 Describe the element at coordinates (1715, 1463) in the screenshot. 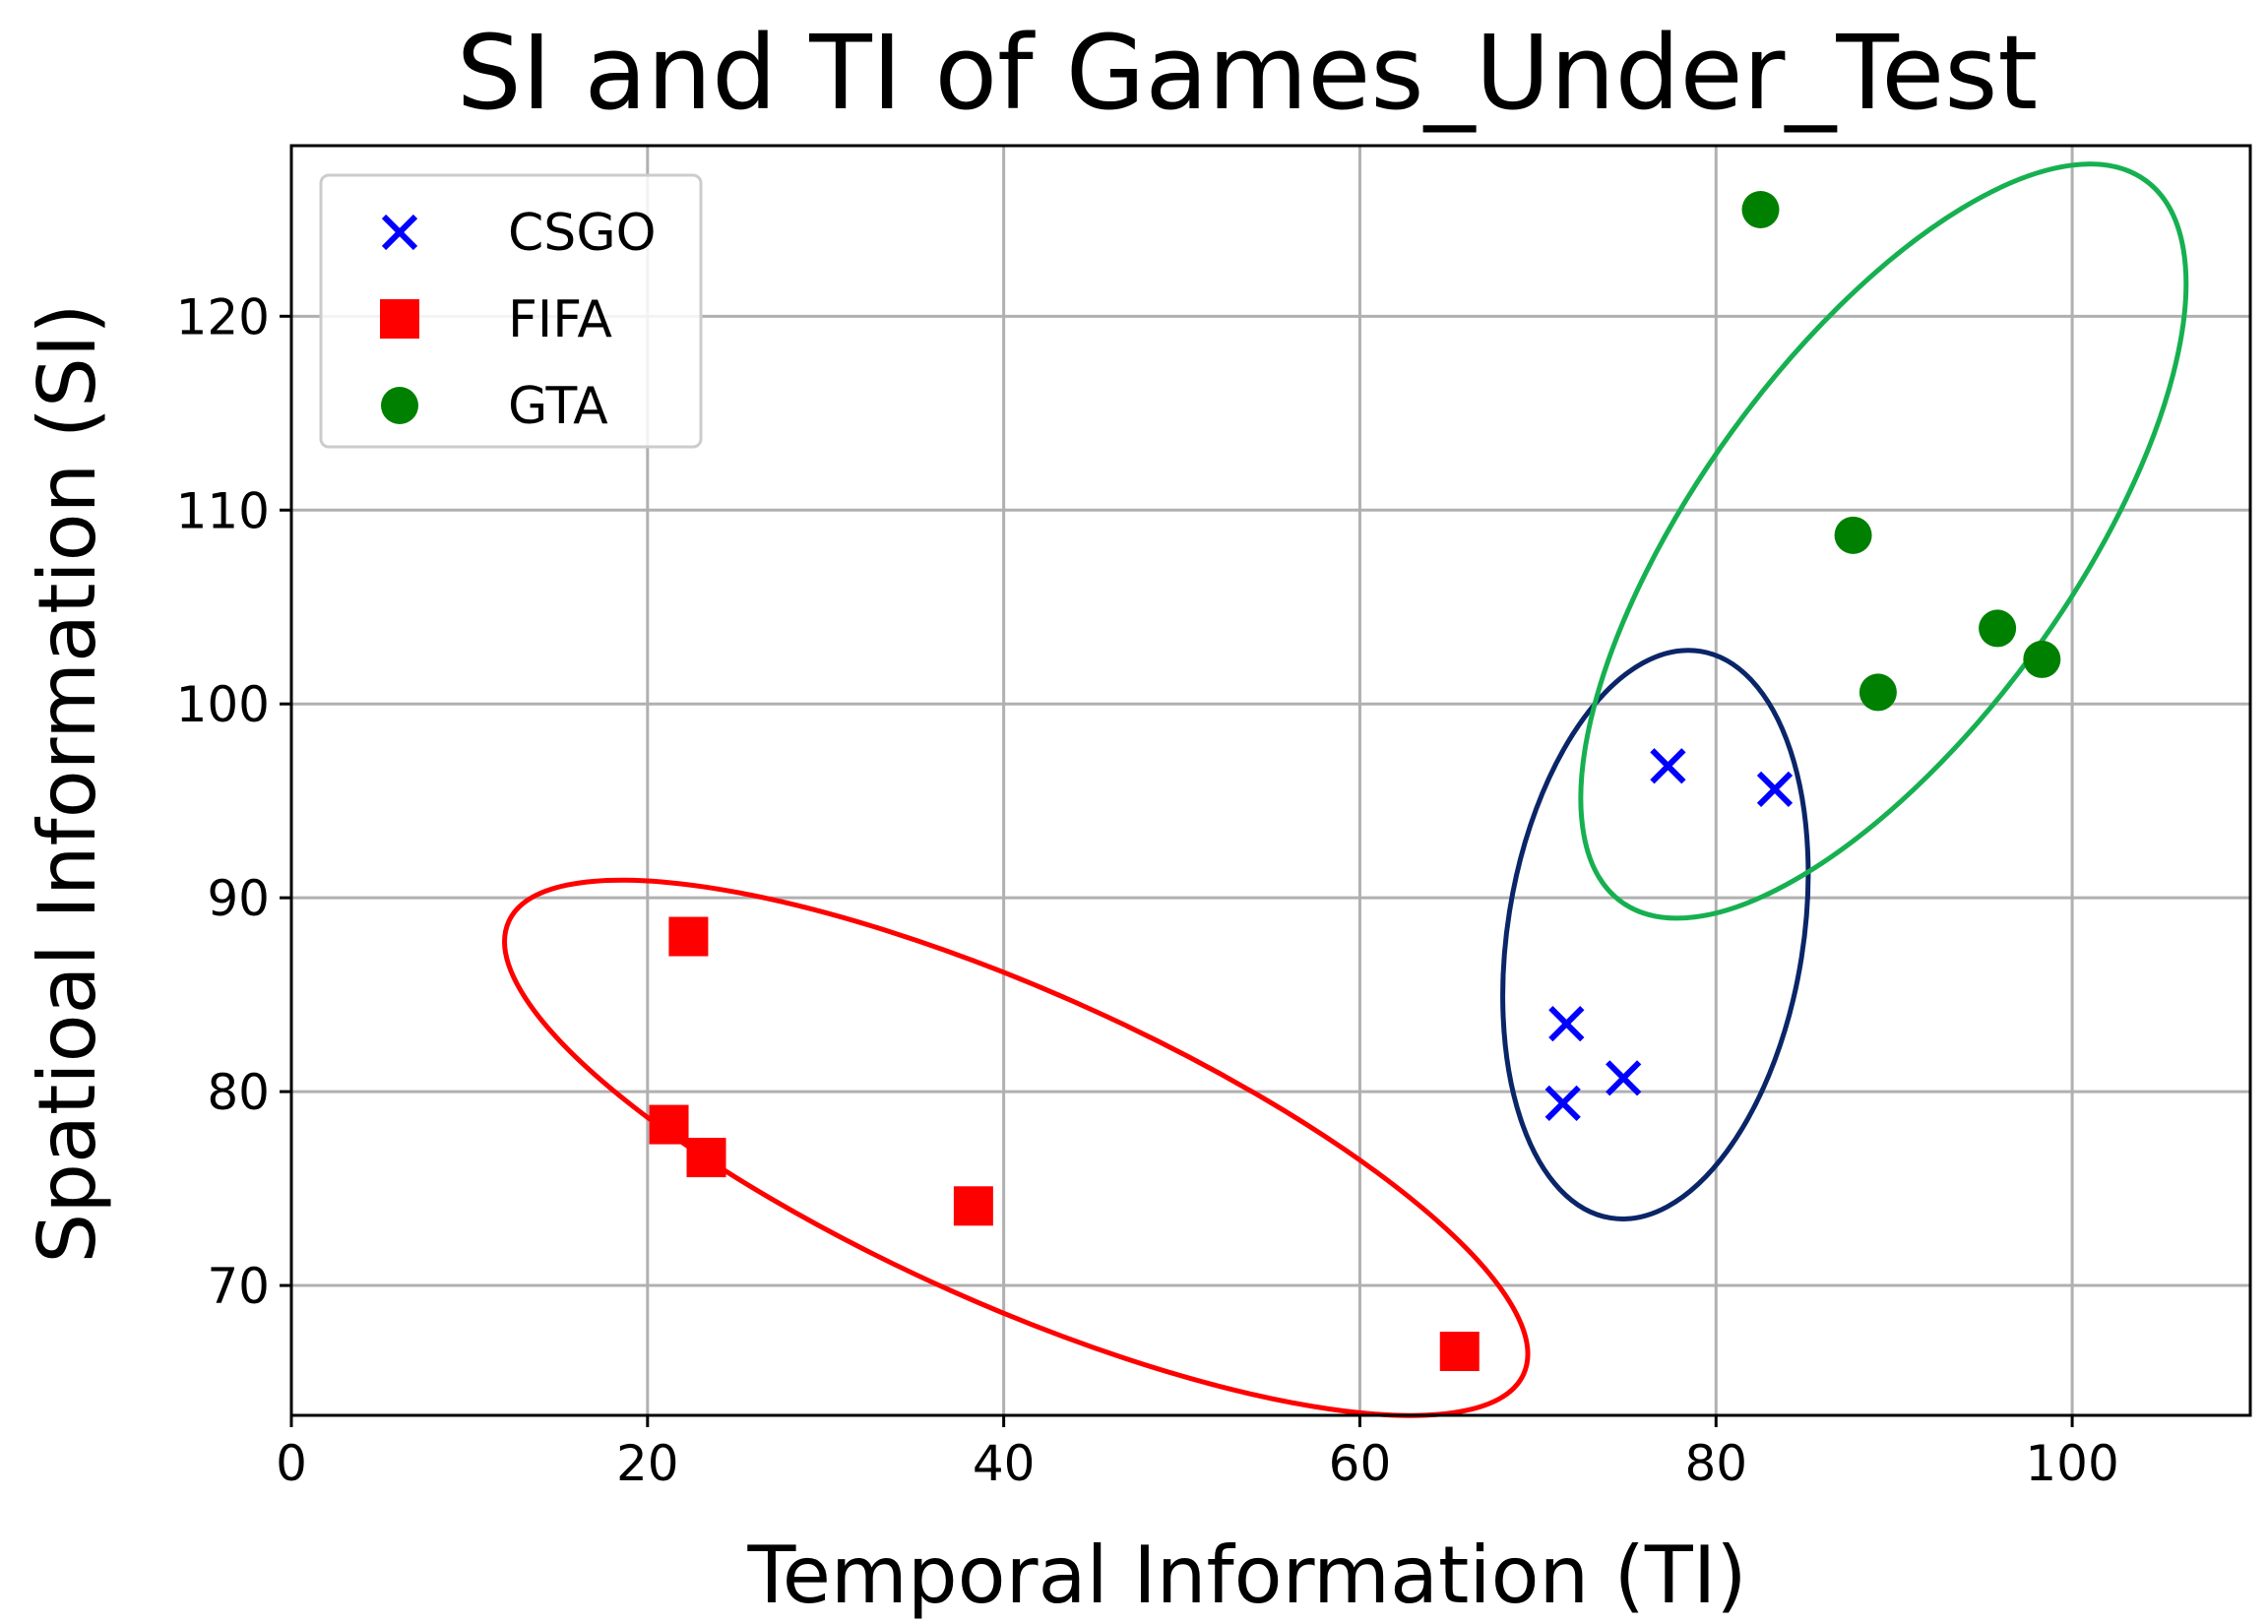

I see `x-tick-label: 80` at that location.